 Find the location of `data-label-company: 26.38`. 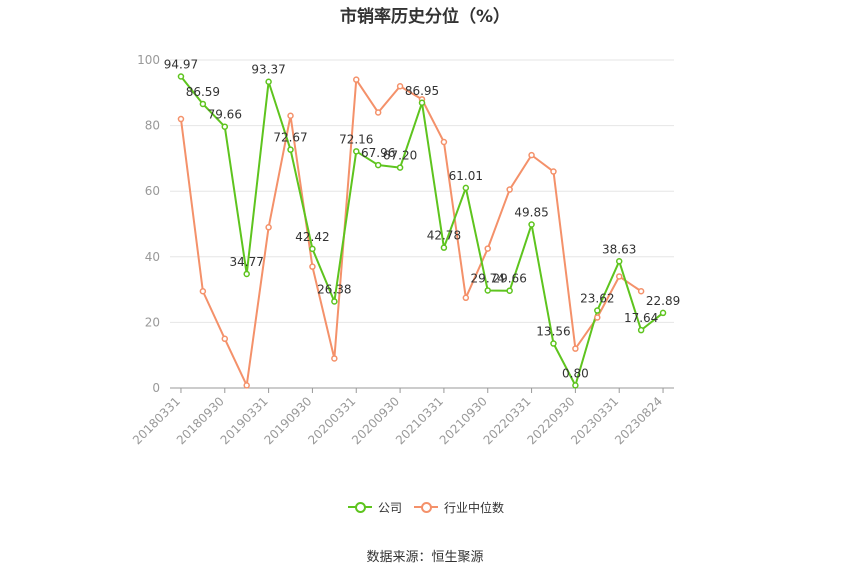

data-label-company: 26.38 is located at coordinates (334, 289).